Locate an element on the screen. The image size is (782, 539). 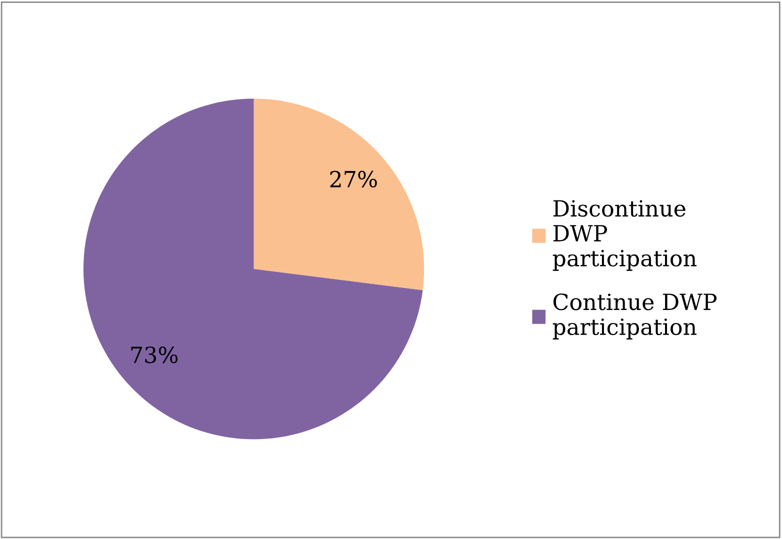
data-label: 73% is located at coordinates (154, 355).